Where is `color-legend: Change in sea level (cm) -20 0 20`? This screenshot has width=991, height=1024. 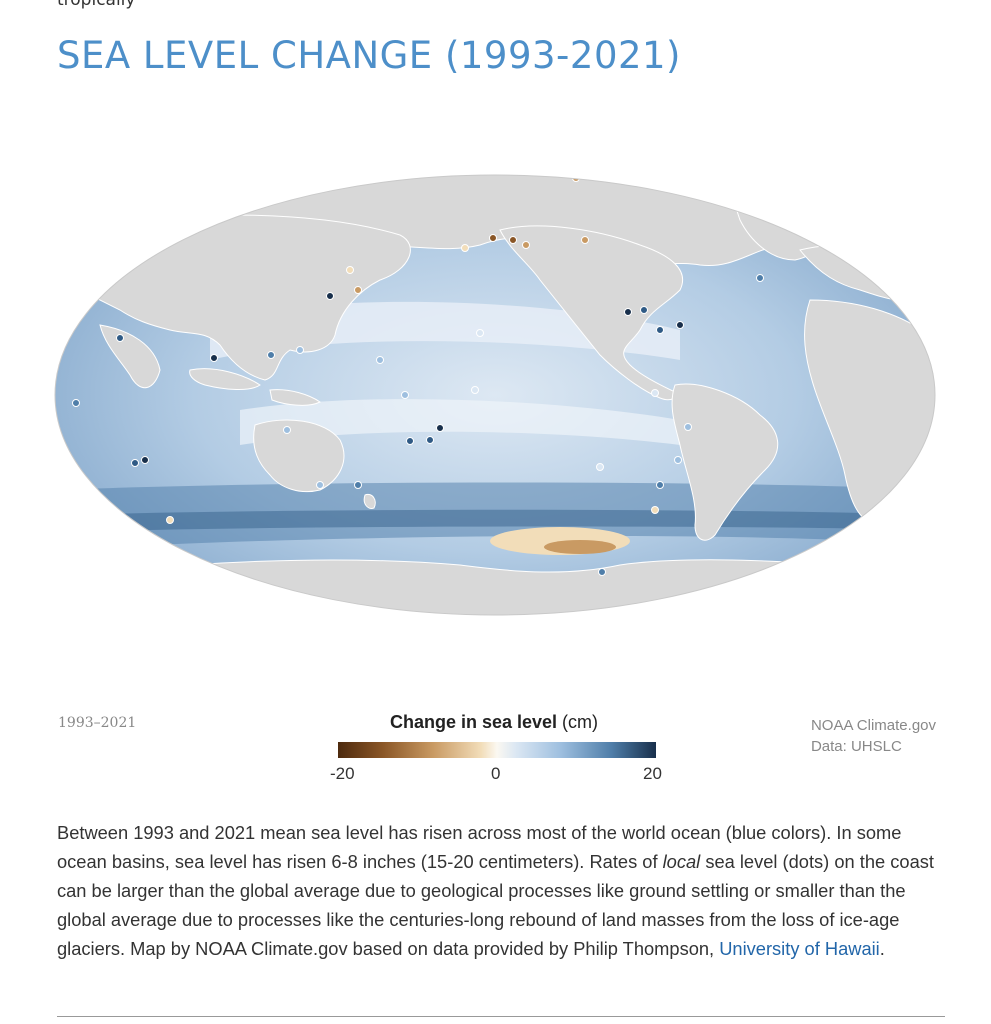 color-legend: Change in sea level (cm) -20 0 20 is located at coordinates (500, 747).